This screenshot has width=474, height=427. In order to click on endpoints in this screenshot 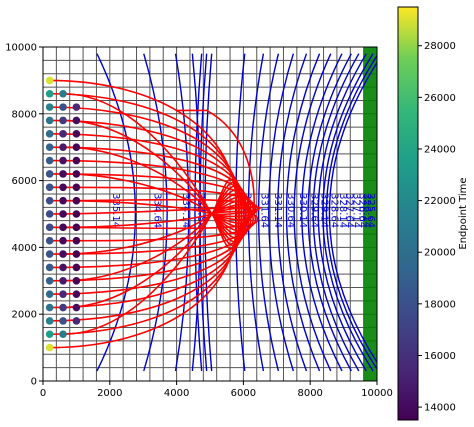, I will do `click(63, 214)`.